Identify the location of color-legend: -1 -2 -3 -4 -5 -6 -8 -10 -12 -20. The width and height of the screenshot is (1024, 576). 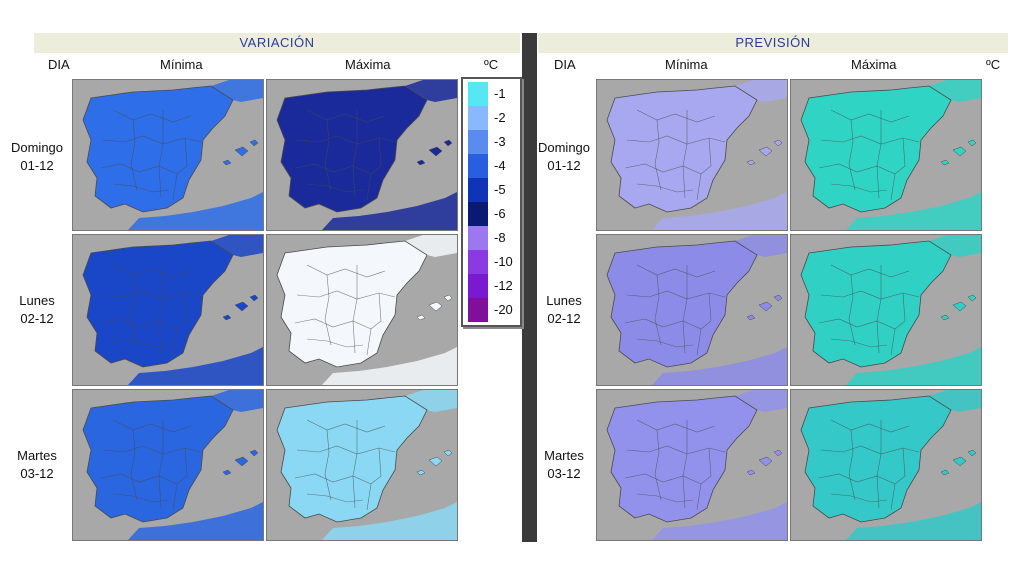
(491, 202).